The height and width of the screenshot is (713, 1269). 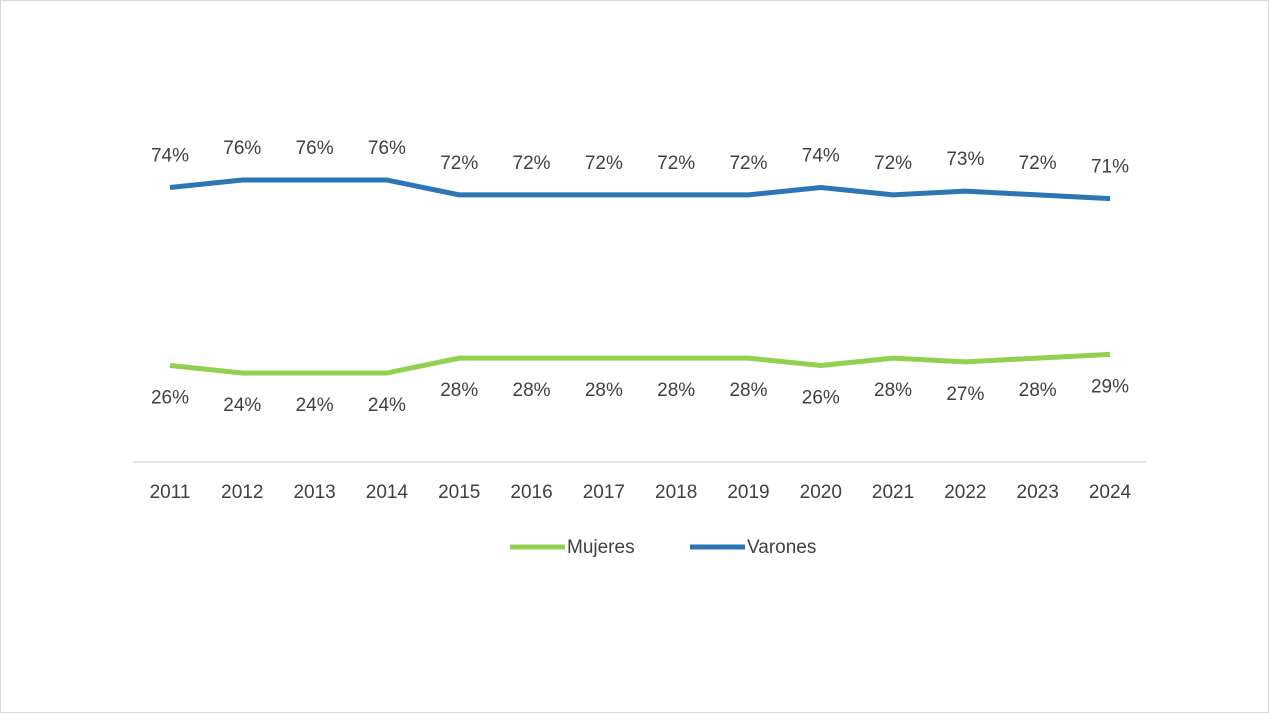 I want to click on legend-label: Mujeres, so click(x=601, y=547).